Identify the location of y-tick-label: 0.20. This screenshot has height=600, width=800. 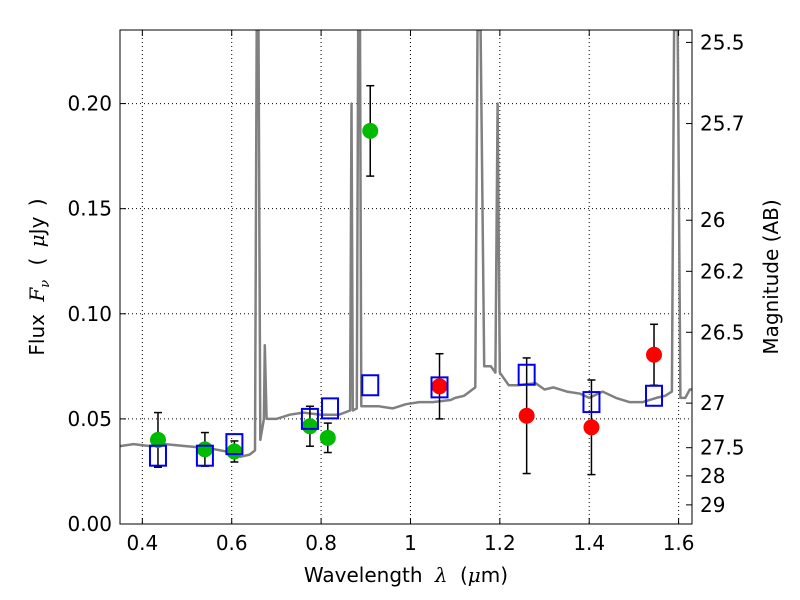
(89, 104).